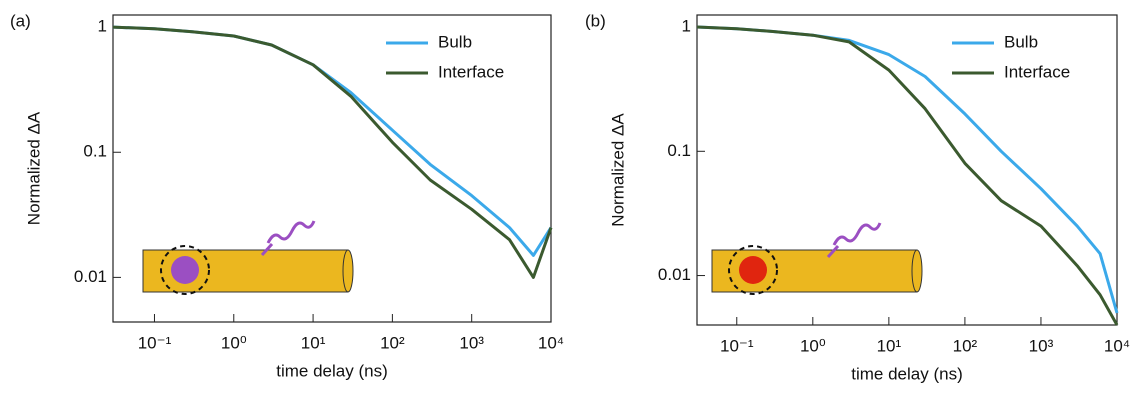 This screenshot has width=1133, height=416. Describe the element at coordinates (248, 257) in the screenshot. I see `inset-a` at that location.